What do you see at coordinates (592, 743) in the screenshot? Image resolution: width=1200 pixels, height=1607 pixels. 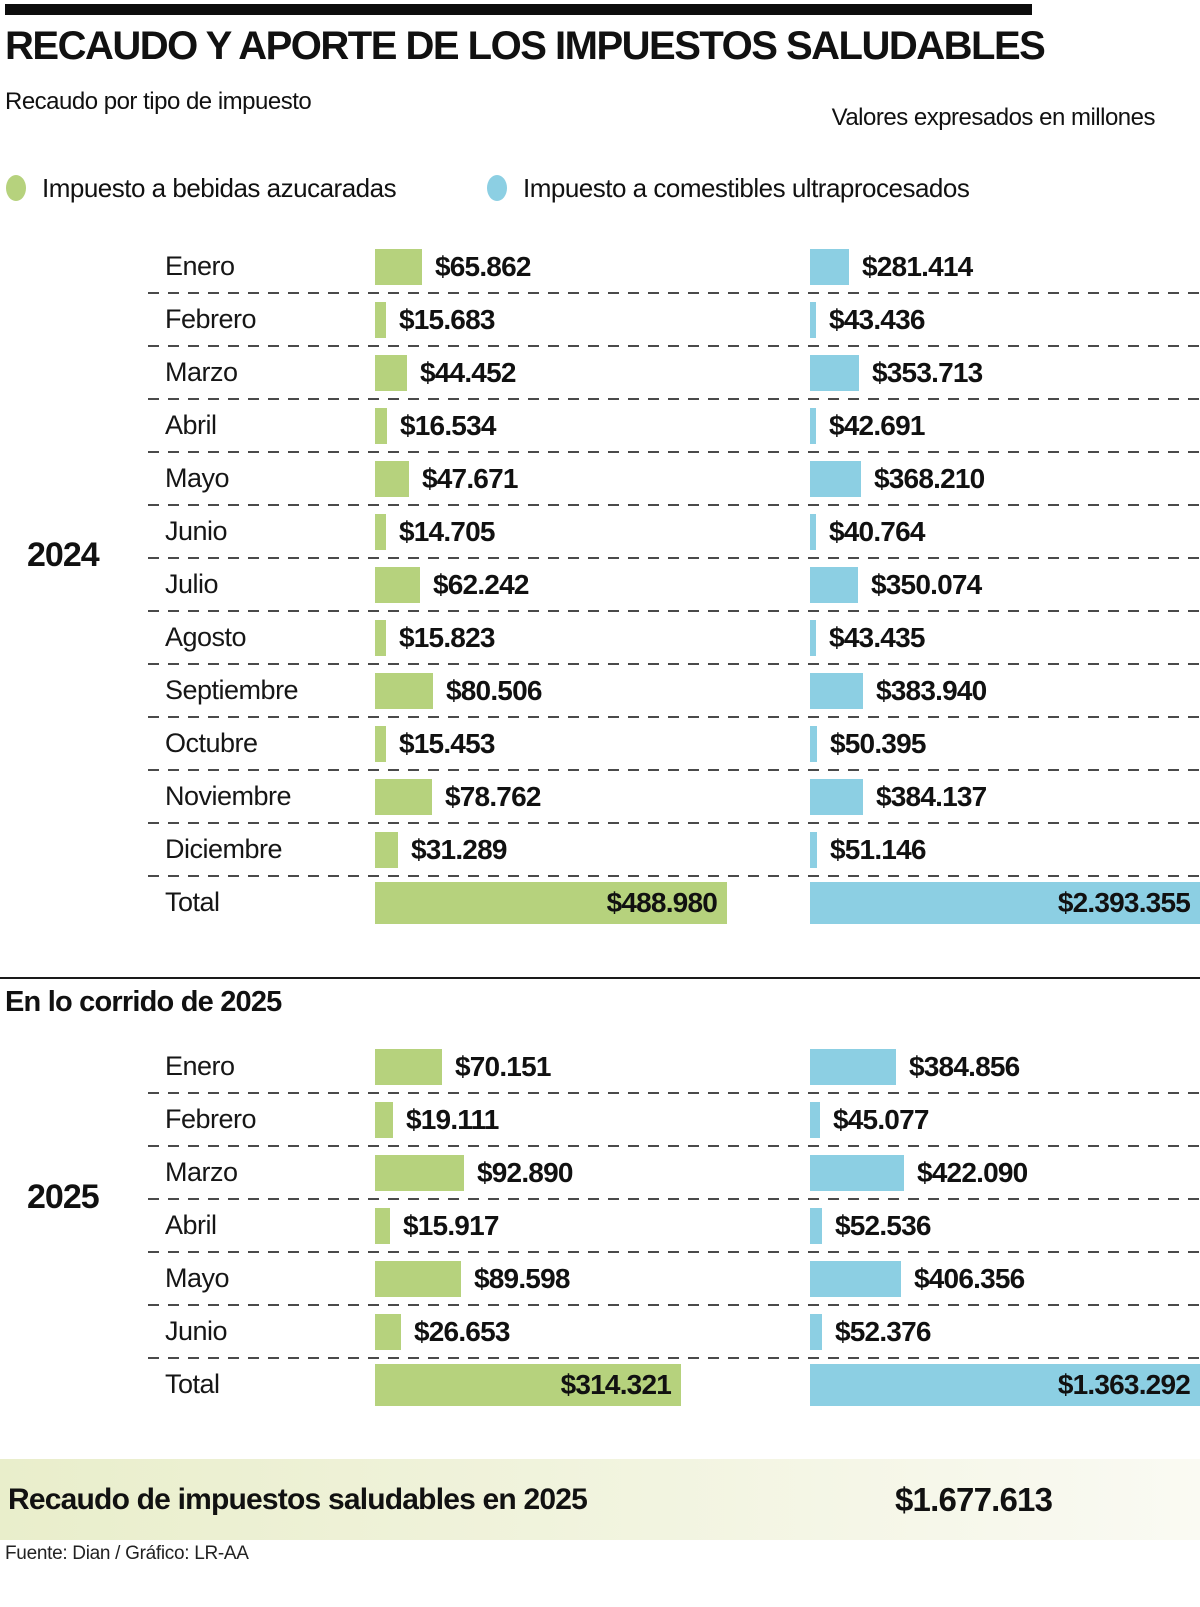 I see `azucaradas-cell: $15.453` at bounding box center [592, 743].